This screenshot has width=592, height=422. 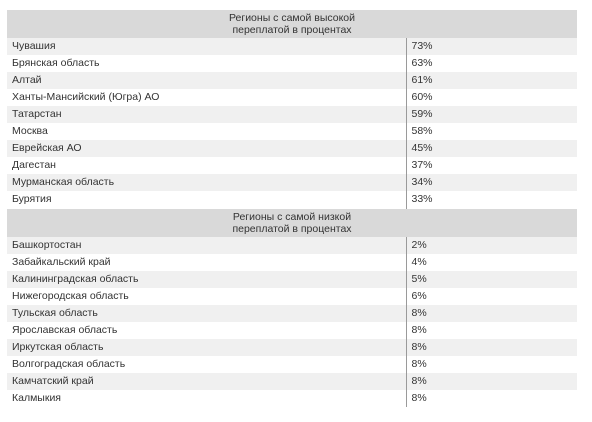 I want to click on region-name-cell: Чувашия, so click(x=207, y=46).